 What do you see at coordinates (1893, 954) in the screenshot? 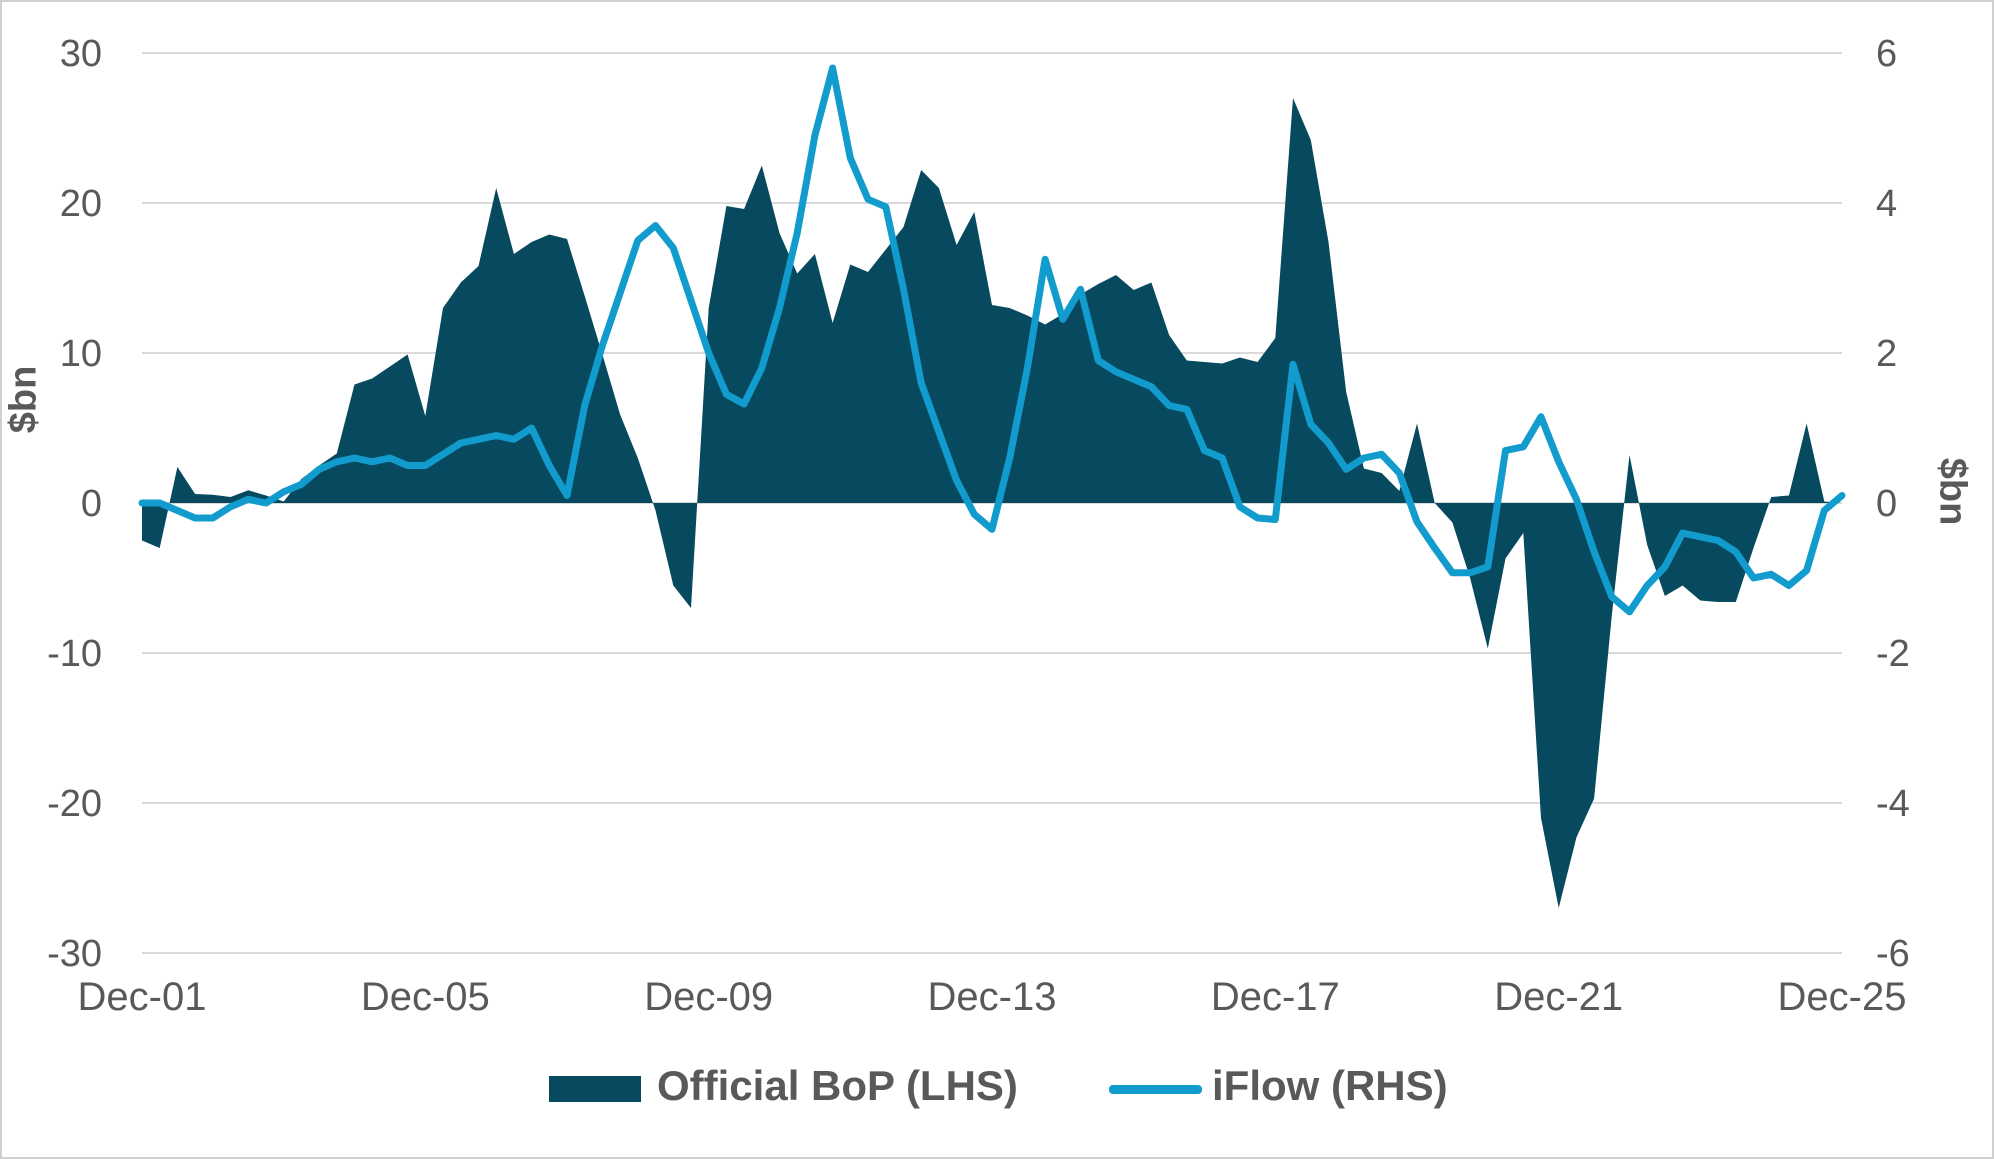
I see `right-axis-tick-label: -6` at bounding box center [1893, 954].